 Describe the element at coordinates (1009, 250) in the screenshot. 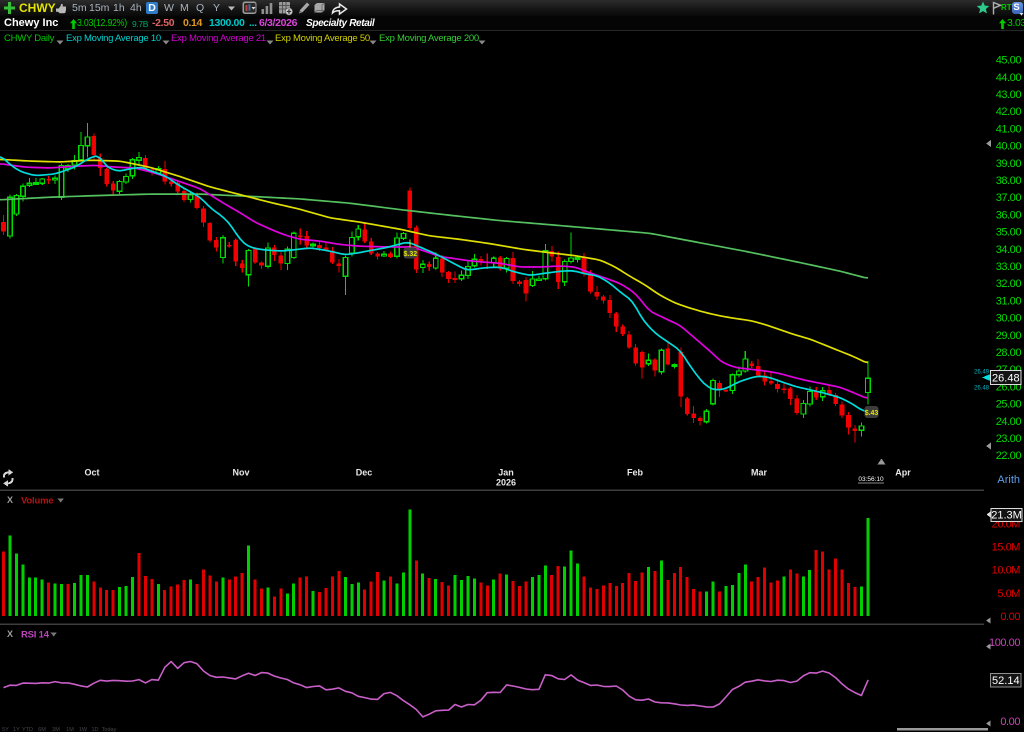

I see `svg-text: 34.00` at that location.